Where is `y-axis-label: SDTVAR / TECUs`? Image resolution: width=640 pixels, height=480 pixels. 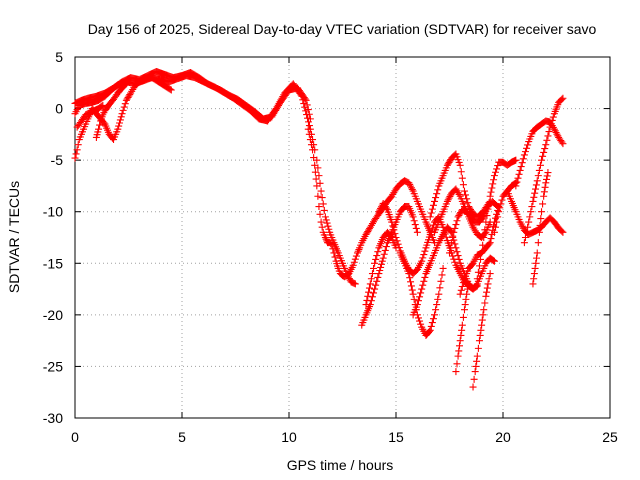
y-axis-label: SDTVAR / TECUs is located at coordinates (14, 237).